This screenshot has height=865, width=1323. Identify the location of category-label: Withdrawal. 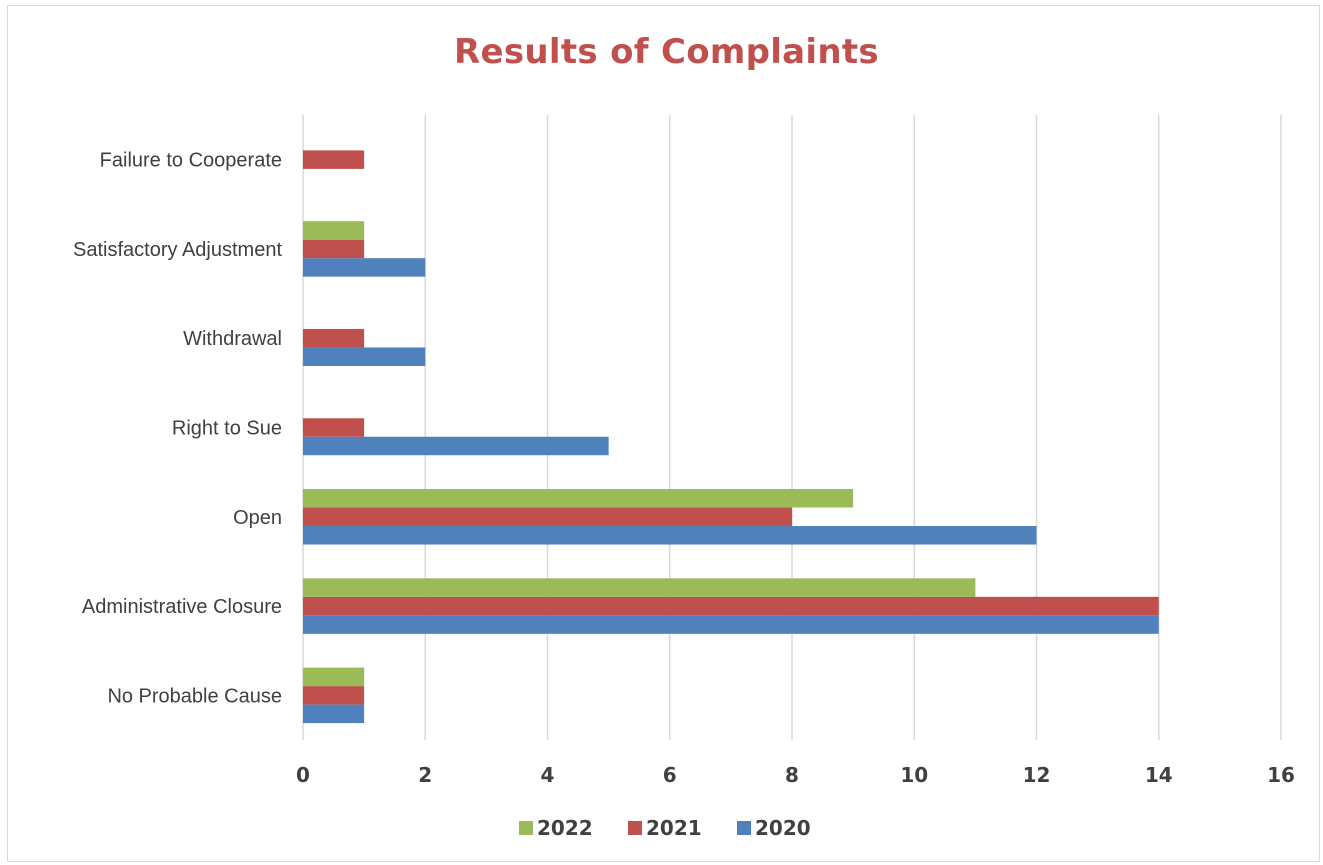
(232, 339).